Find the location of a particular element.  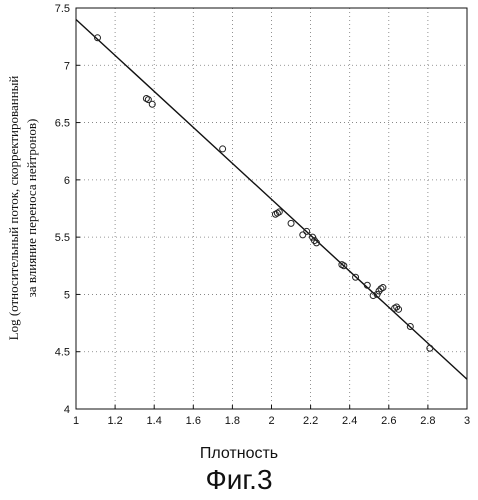

x-tick-label: 1.6 is located at coordinates (193, 421).